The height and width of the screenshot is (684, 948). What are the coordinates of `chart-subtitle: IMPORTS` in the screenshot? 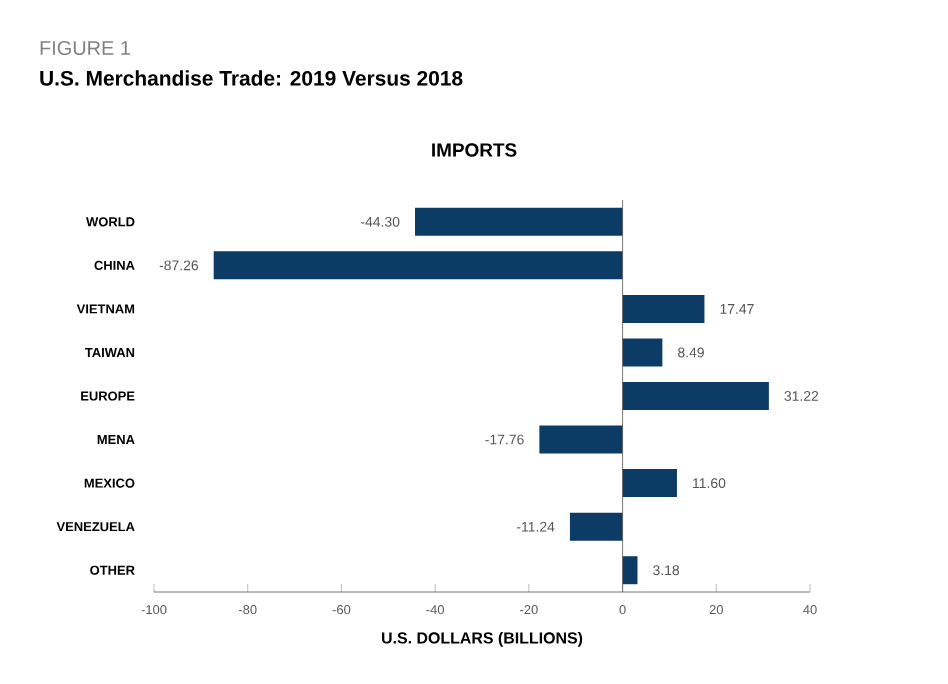 It's located at (474, 150).